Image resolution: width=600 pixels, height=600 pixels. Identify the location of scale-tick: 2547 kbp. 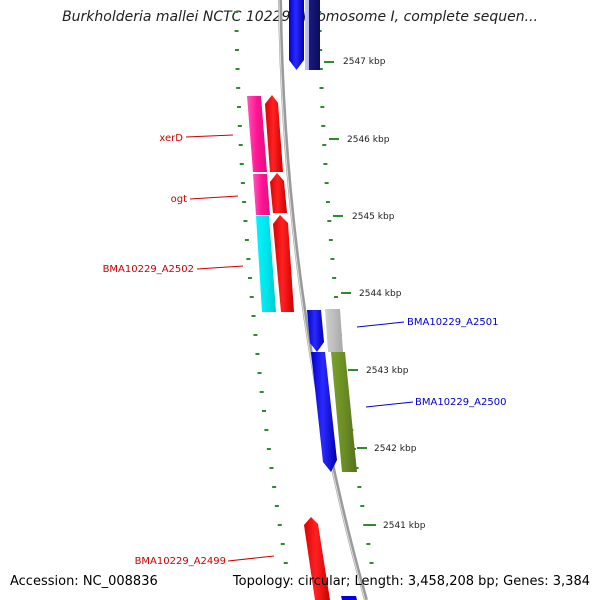
(355, 62).